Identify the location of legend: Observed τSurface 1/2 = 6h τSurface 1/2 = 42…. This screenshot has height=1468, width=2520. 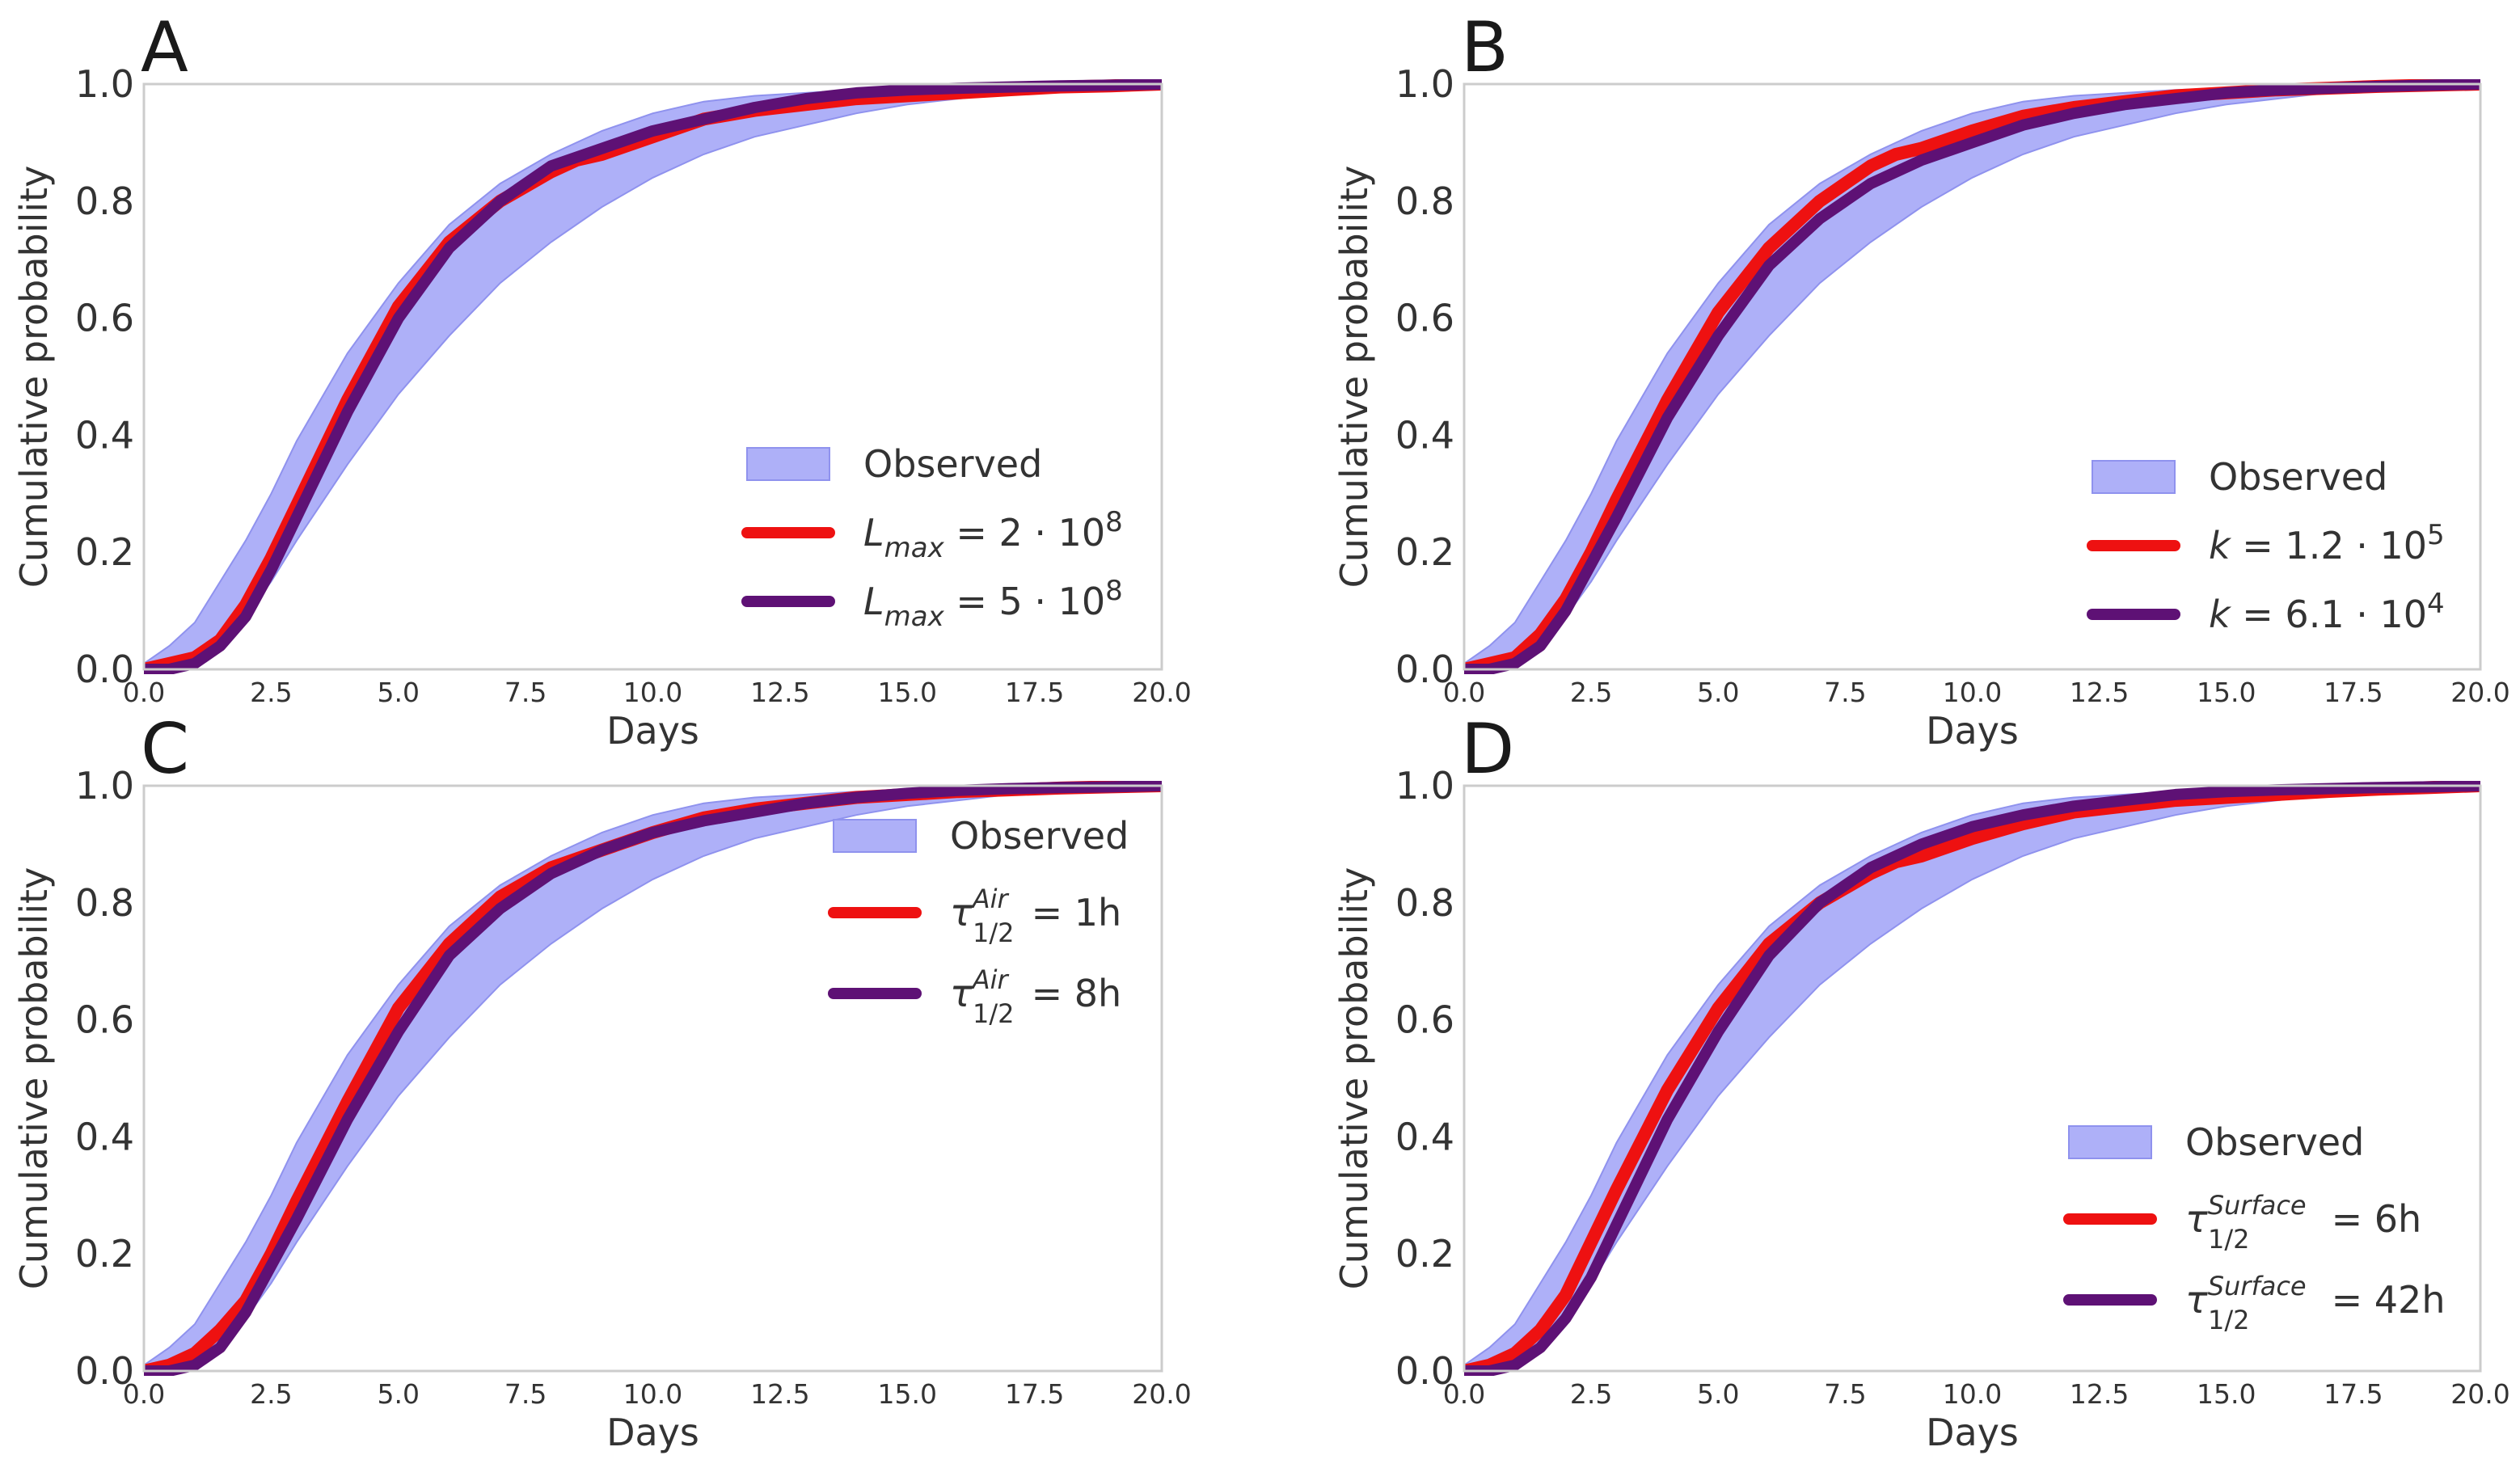
(2254, 1227).